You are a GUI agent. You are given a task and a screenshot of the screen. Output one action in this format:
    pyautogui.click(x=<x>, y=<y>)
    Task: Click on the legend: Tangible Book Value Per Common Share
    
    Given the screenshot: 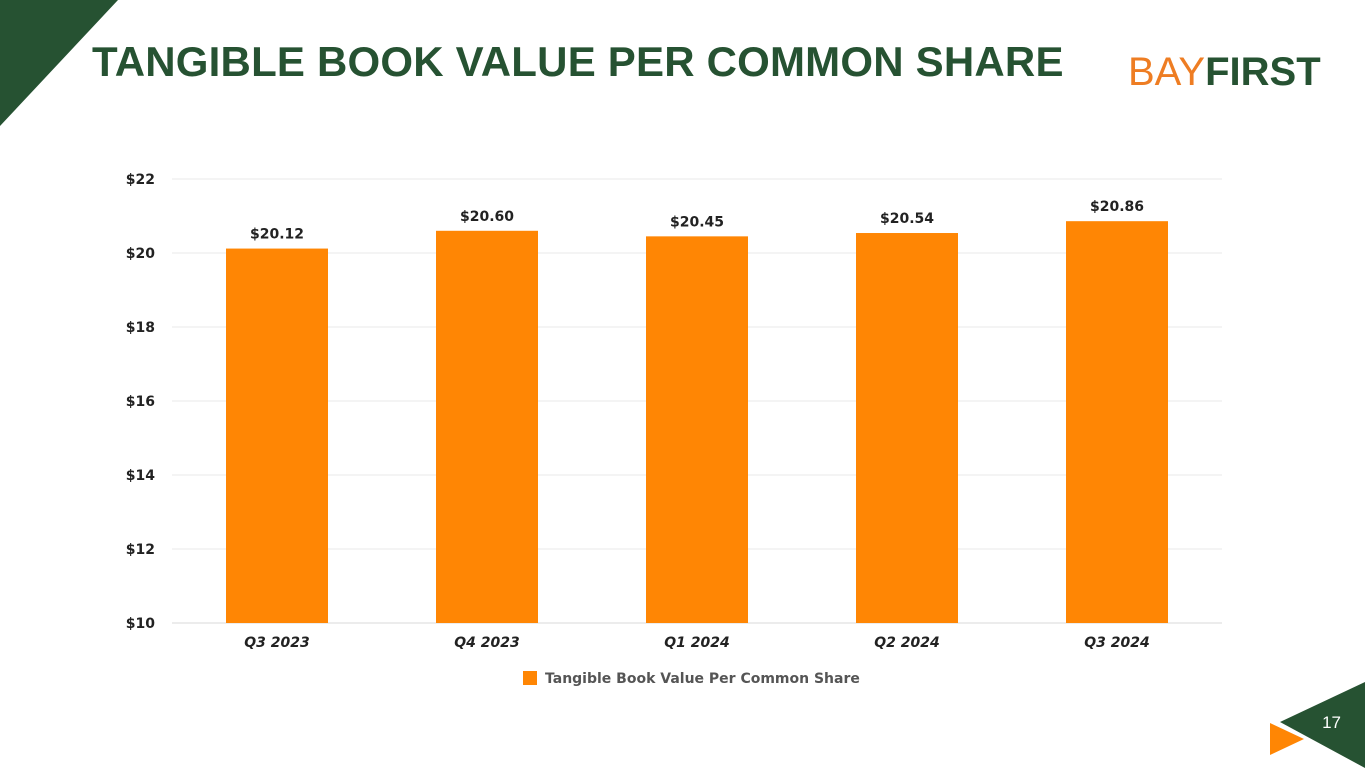 What is the action you would take?
    pyautogui.click(x=691, y=679)
    